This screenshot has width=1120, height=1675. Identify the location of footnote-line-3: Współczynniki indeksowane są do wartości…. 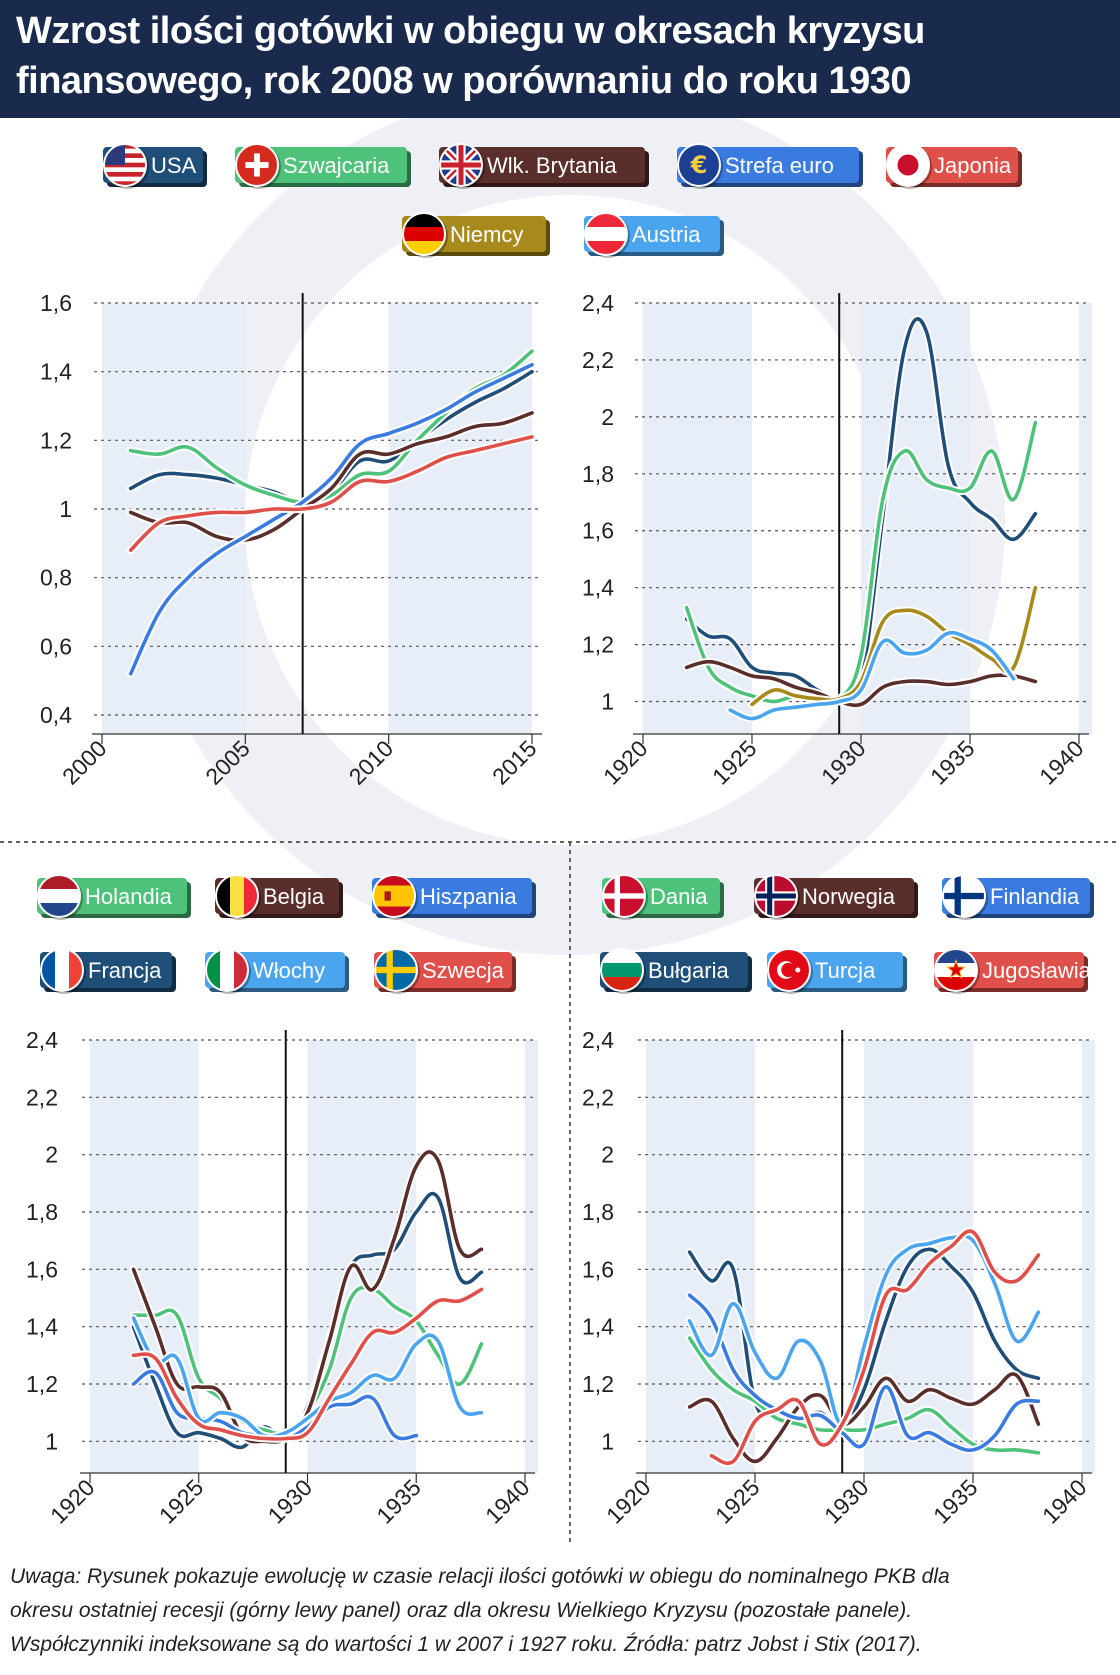
(466, 1644).